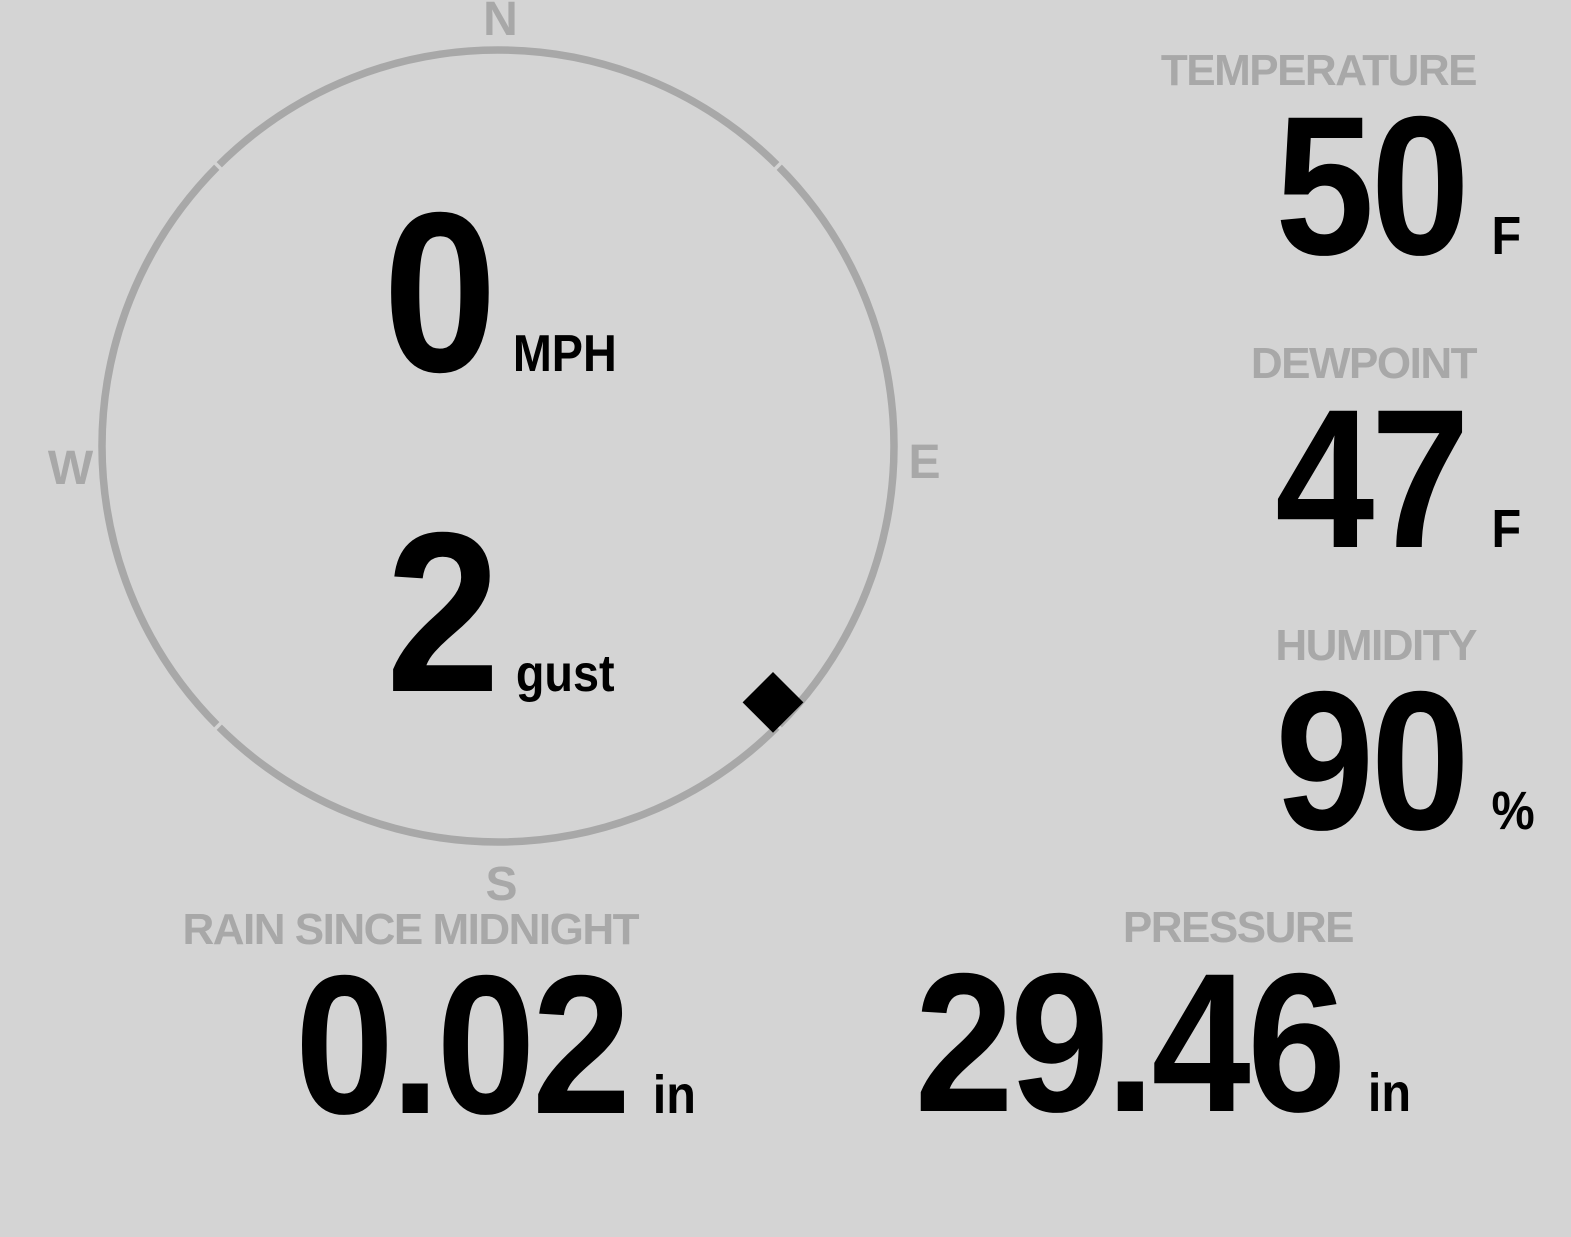 This screenshot has height=1237, width=1571. What do you see at coordinates (1372, 478) in the screenshot?
I see `dewpoint-value: 47` at bounding box center [1372, 478].